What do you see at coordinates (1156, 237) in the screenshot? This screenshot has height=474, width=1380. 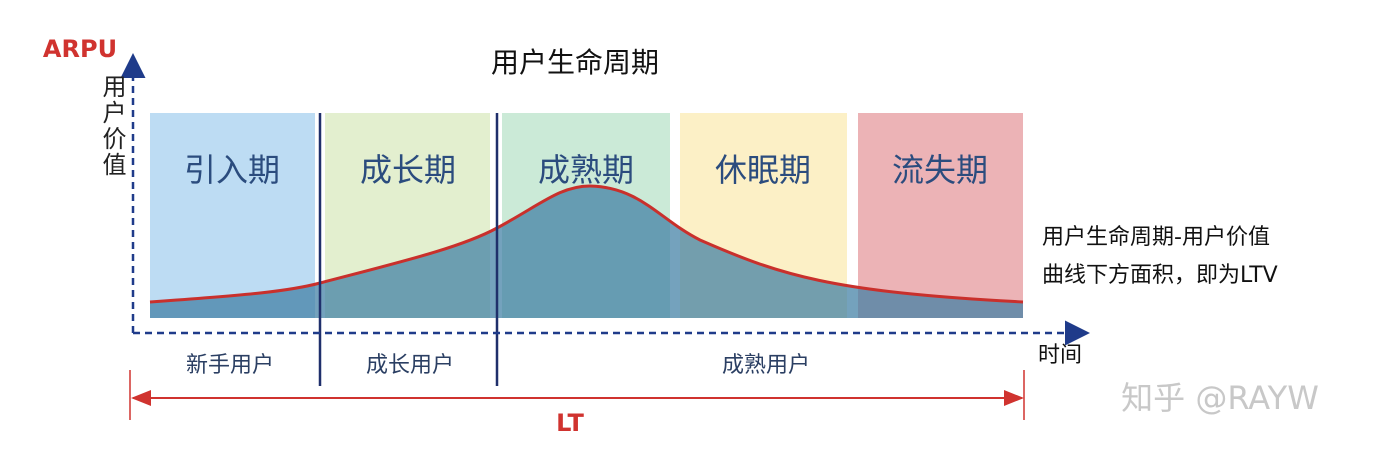 I see `note-line: 用户生命周期-用户价值` at bounding box center [1156, 237].